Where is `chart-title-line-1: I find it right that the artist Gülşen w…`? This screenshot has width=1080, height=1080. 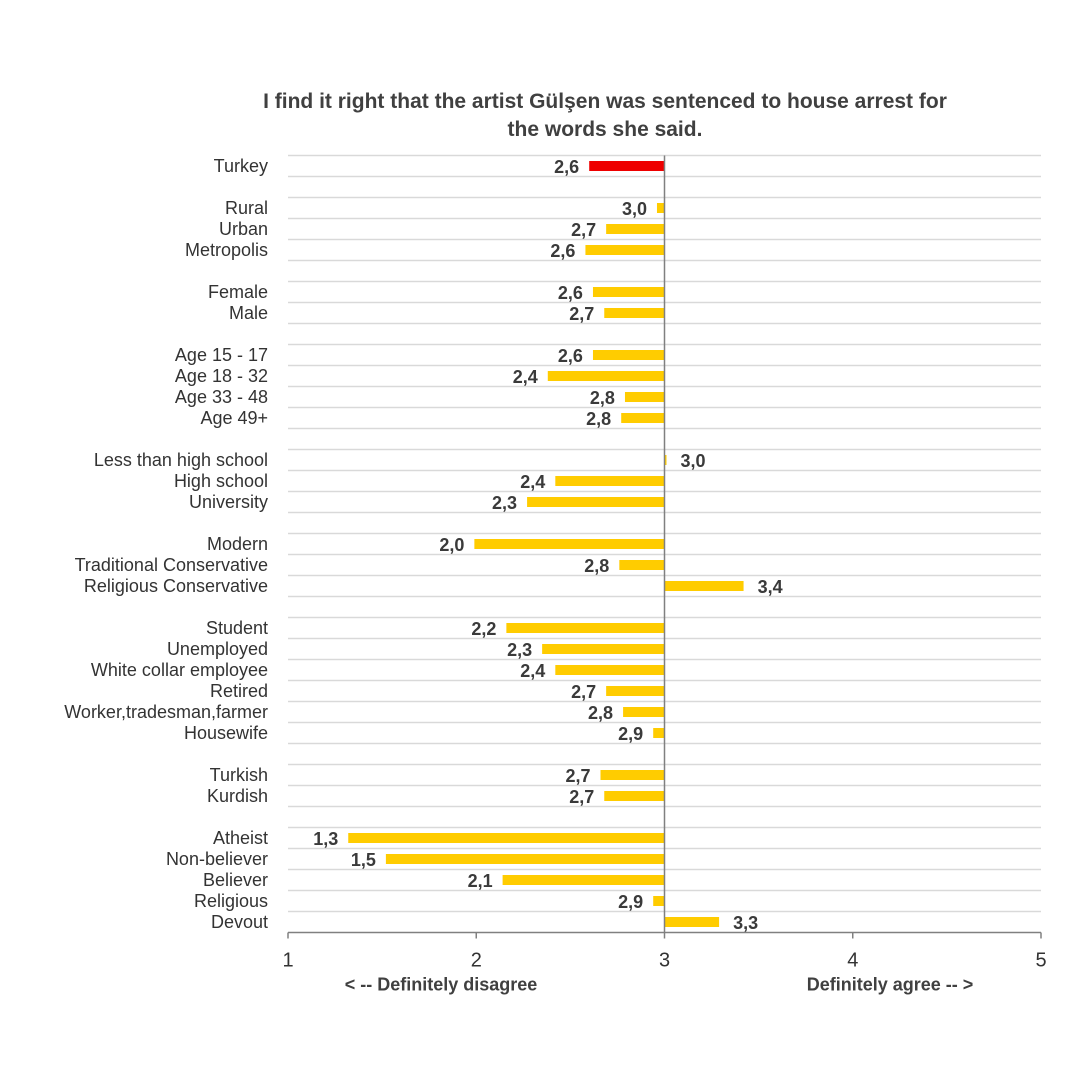 chart-title-line-1: I find it right that the artist Gülşen w… is located at coordinates (605, 101).